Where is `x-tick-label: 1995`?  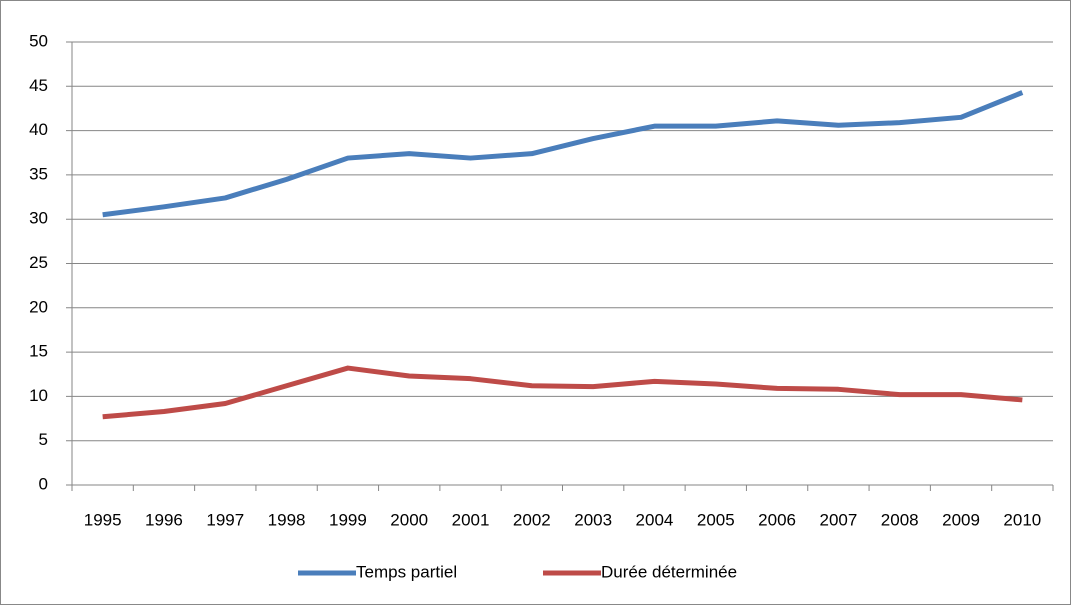
x-tick-label: 1995 is located at coordinates (103, 519).